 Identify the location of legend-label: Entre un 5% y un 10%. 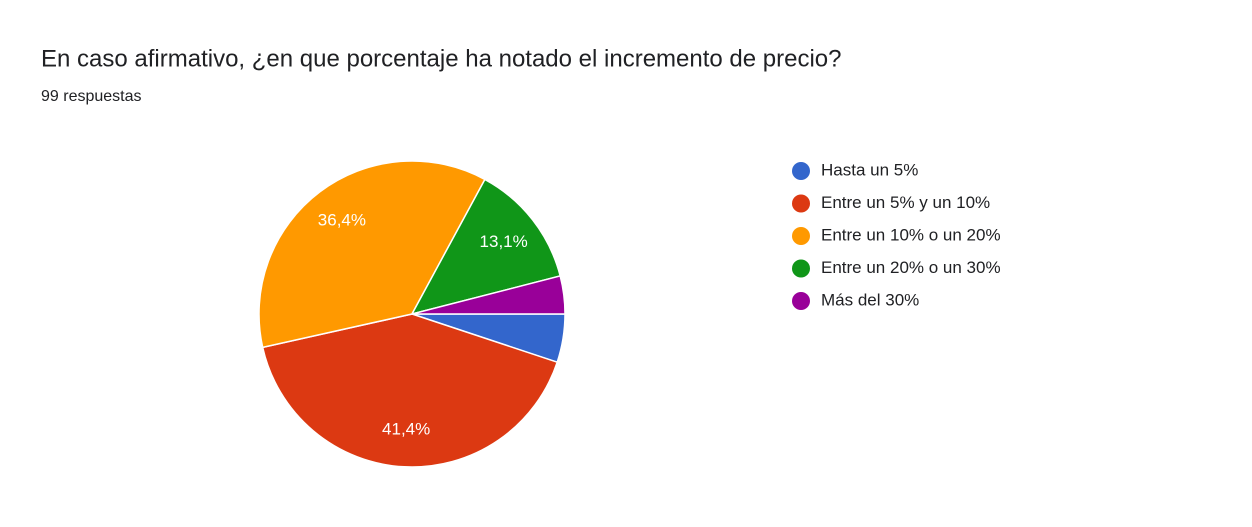
(905, 202).